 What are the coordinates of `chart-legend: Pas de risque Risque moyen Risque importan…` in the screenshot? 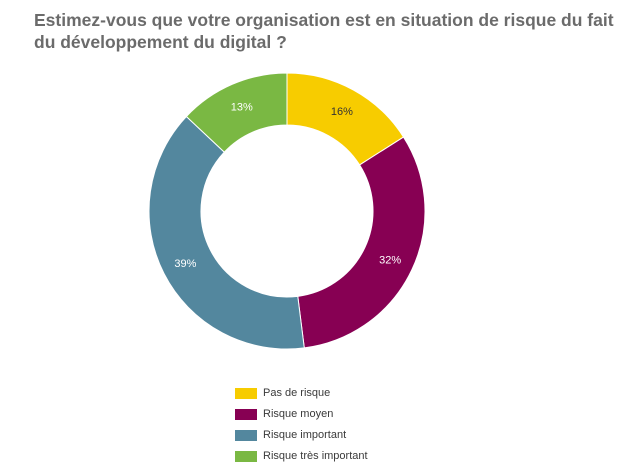 It's located at (301, 425).